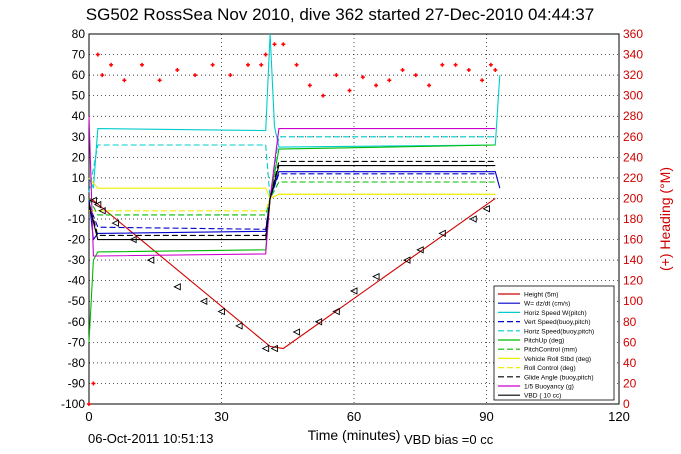 Image resolution: width=681 pixels, height=454 pixels. What do you see at coordinates (633, 198) in the screenshot?
I see `right-tick-label: 200` at bounding box center [633, 198].